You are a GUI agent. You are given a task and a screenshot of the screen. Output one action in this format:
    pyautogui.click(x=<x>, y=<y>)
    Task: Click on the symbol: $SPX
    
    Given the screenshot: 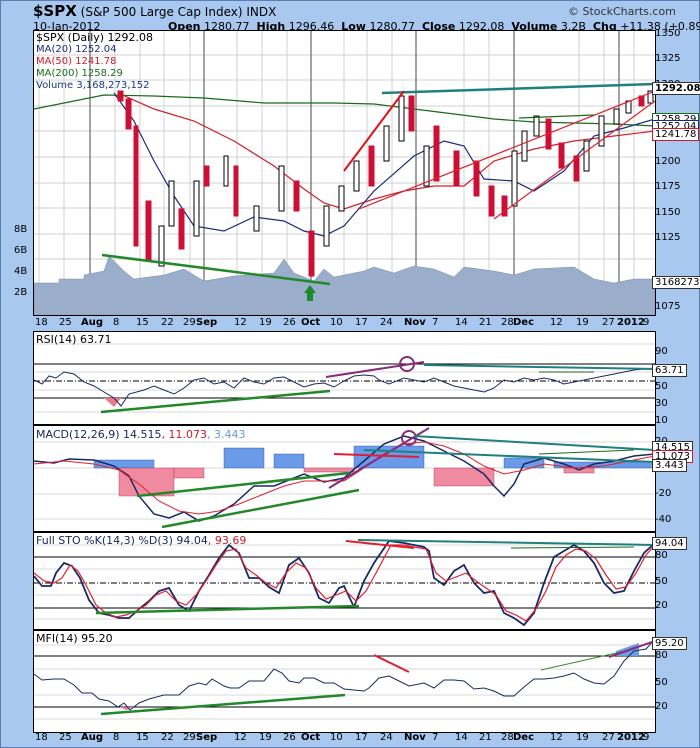 What is the action you would take?
    pyautogui.click(x=55, y=11)
    